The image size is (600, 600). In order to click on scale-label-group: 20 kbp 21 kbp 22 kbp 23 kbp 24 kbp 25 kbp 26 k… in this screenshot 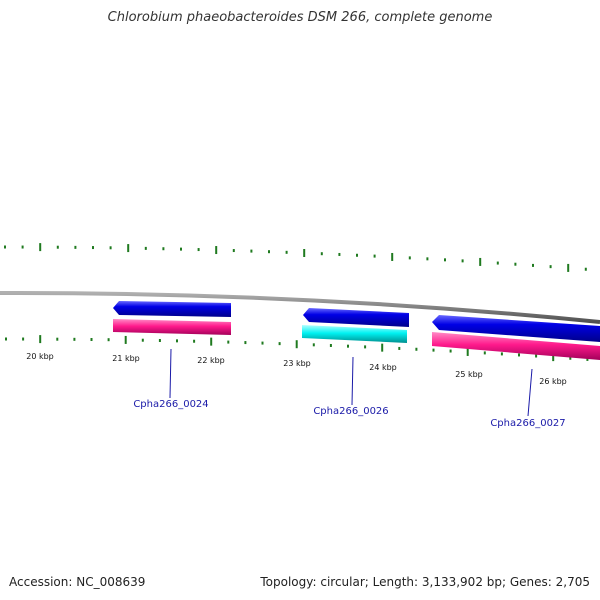, I will do `click(296, 369)`.